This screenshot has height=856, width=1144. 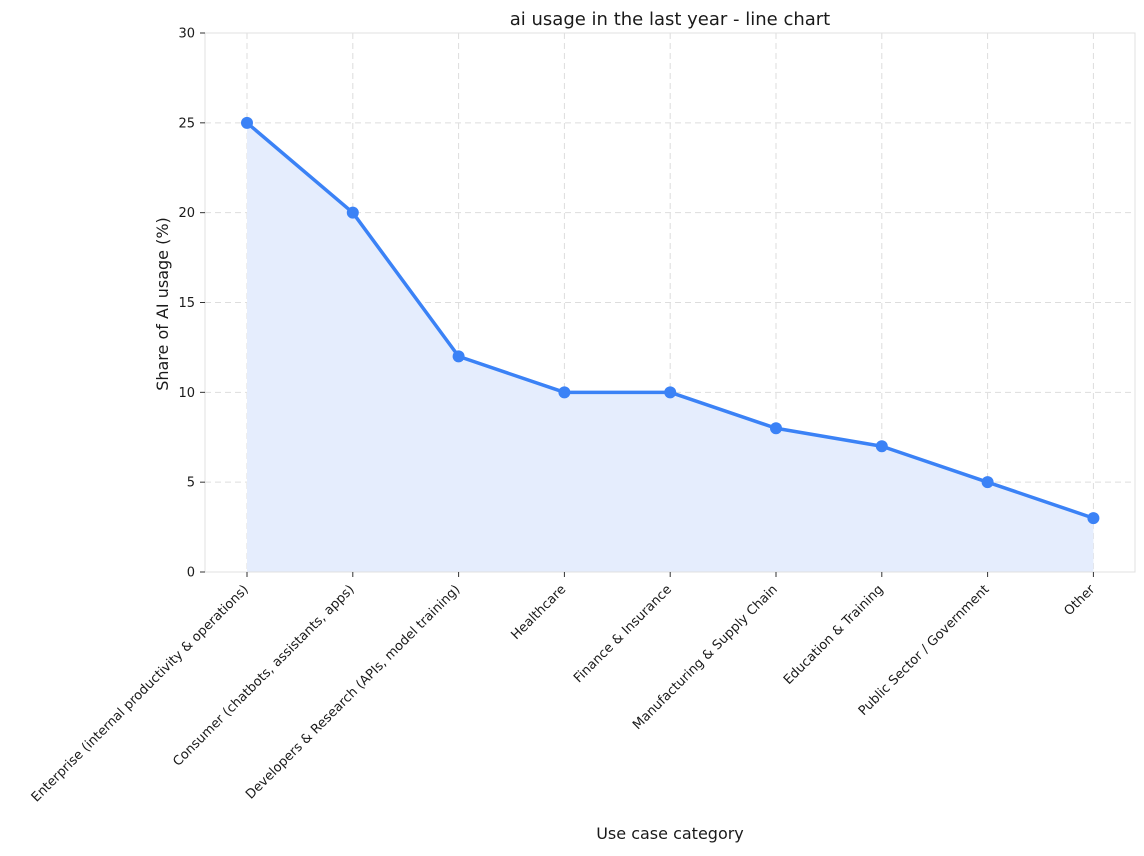 I want to click on x-axis-label: Use case category, so click(x=670, y=833).